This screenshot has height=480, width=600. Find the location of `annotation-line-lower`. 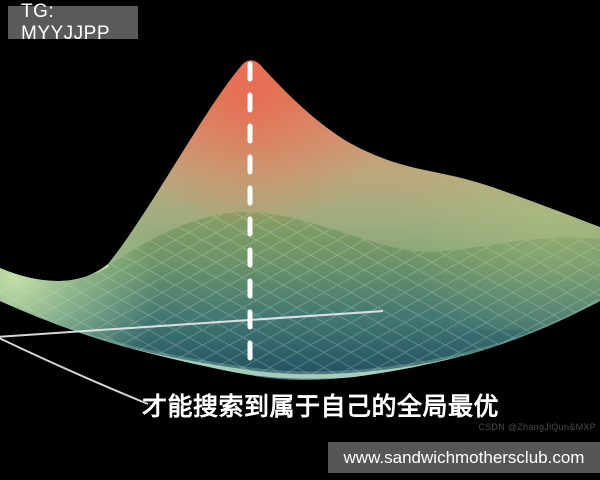

annotation-line-lower is located at coordinates (74, 371).